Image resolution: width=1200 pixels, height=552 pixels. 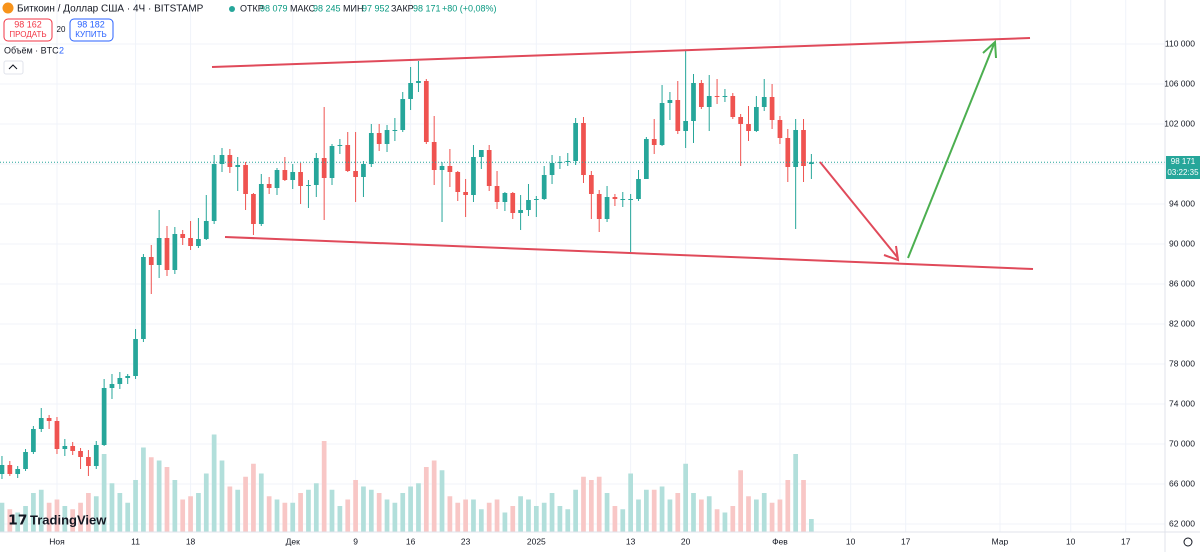 What do you see at coordinates (31, 50) in the screenshot?
I see `volume-label: Объём · BTC` at bounding box center [31, 50].